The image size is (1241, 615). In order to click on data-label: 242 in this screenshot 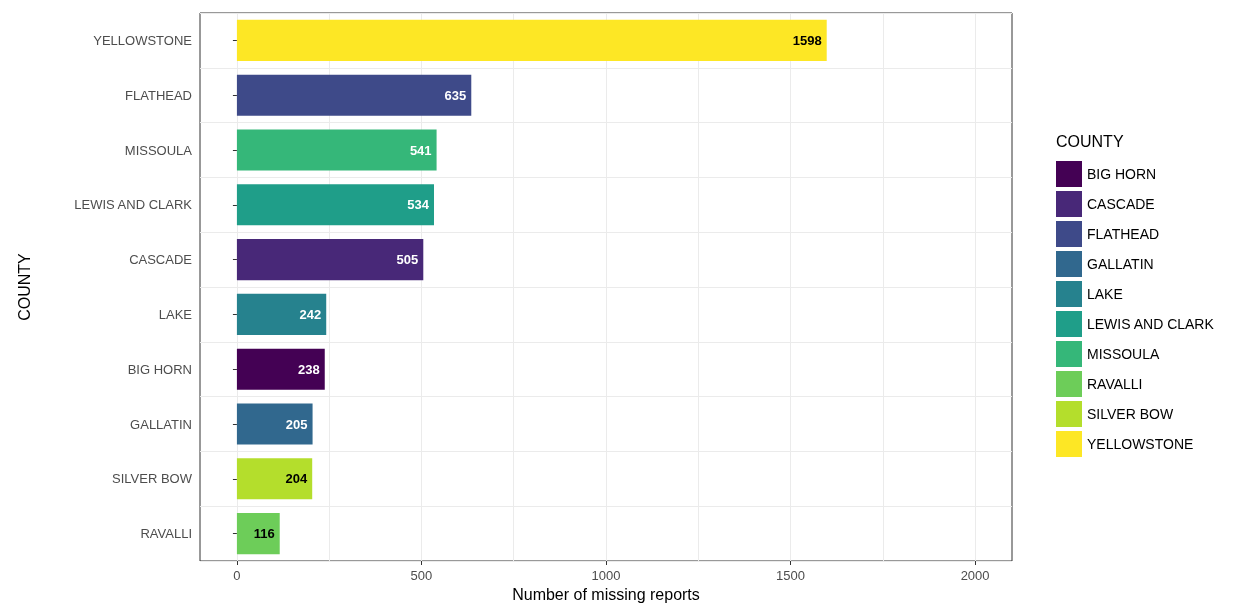, I will do `click(310, 314)`.